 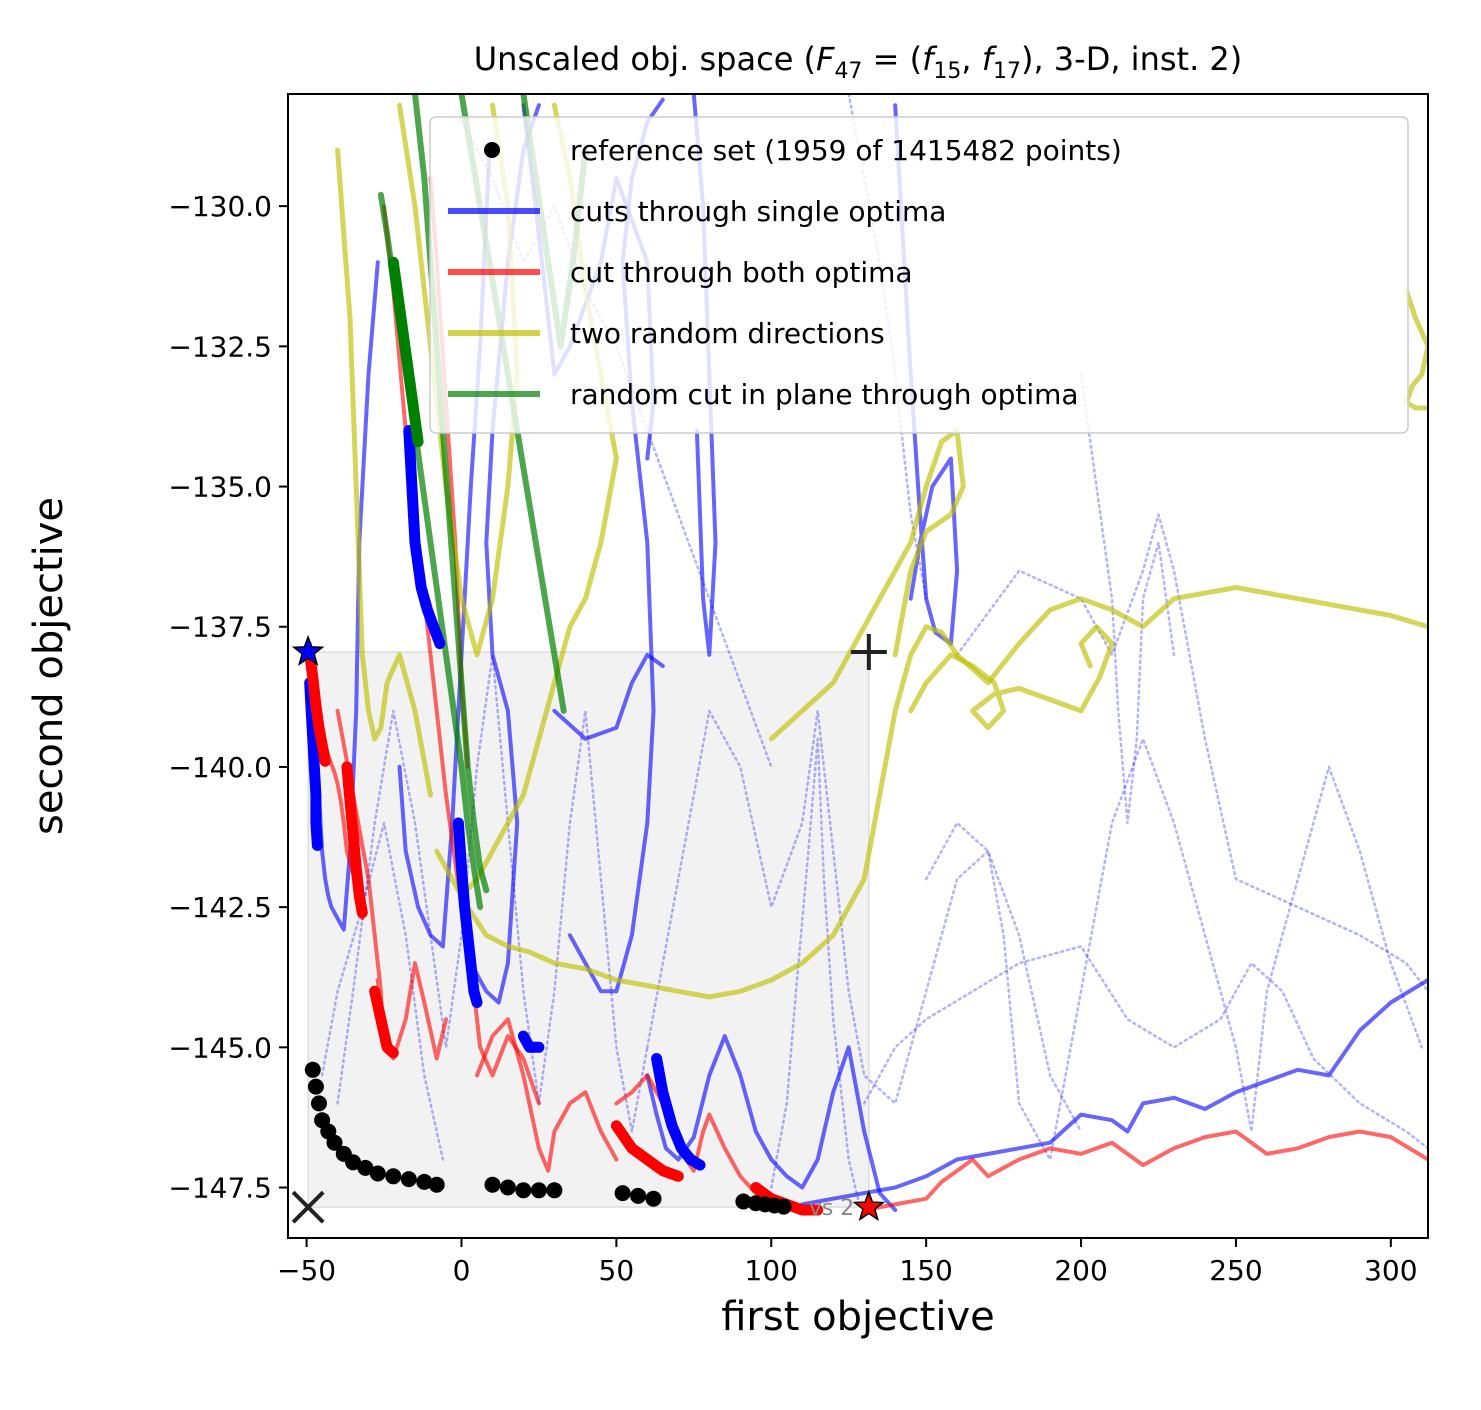 I want to click on legend-label-1: cuts through single optima, so click(x=758, y=211).